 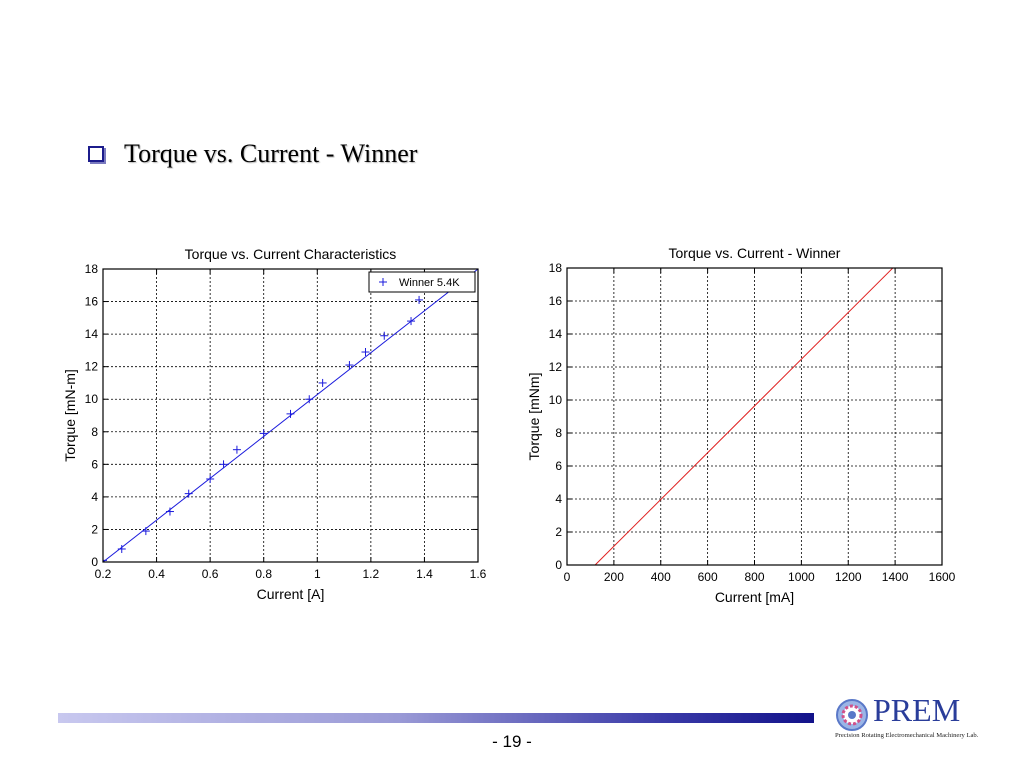 I want to click on y-axis-label: Torque [mN-m], so click(x=70, y=415).